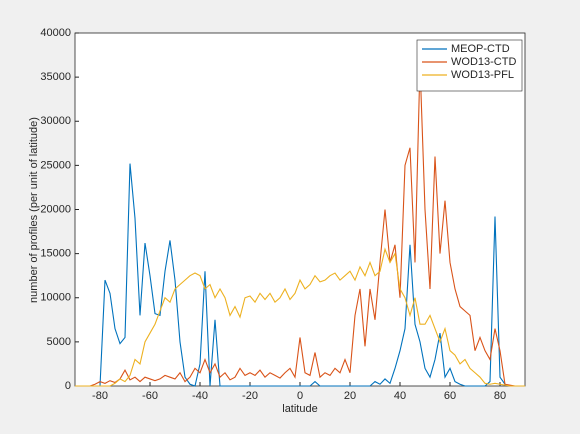 This screenshot has height=434, width=580. Describe the element at coordinates (55, 298) in the screenshot. I see `y-tick-label: 10000` at that location.